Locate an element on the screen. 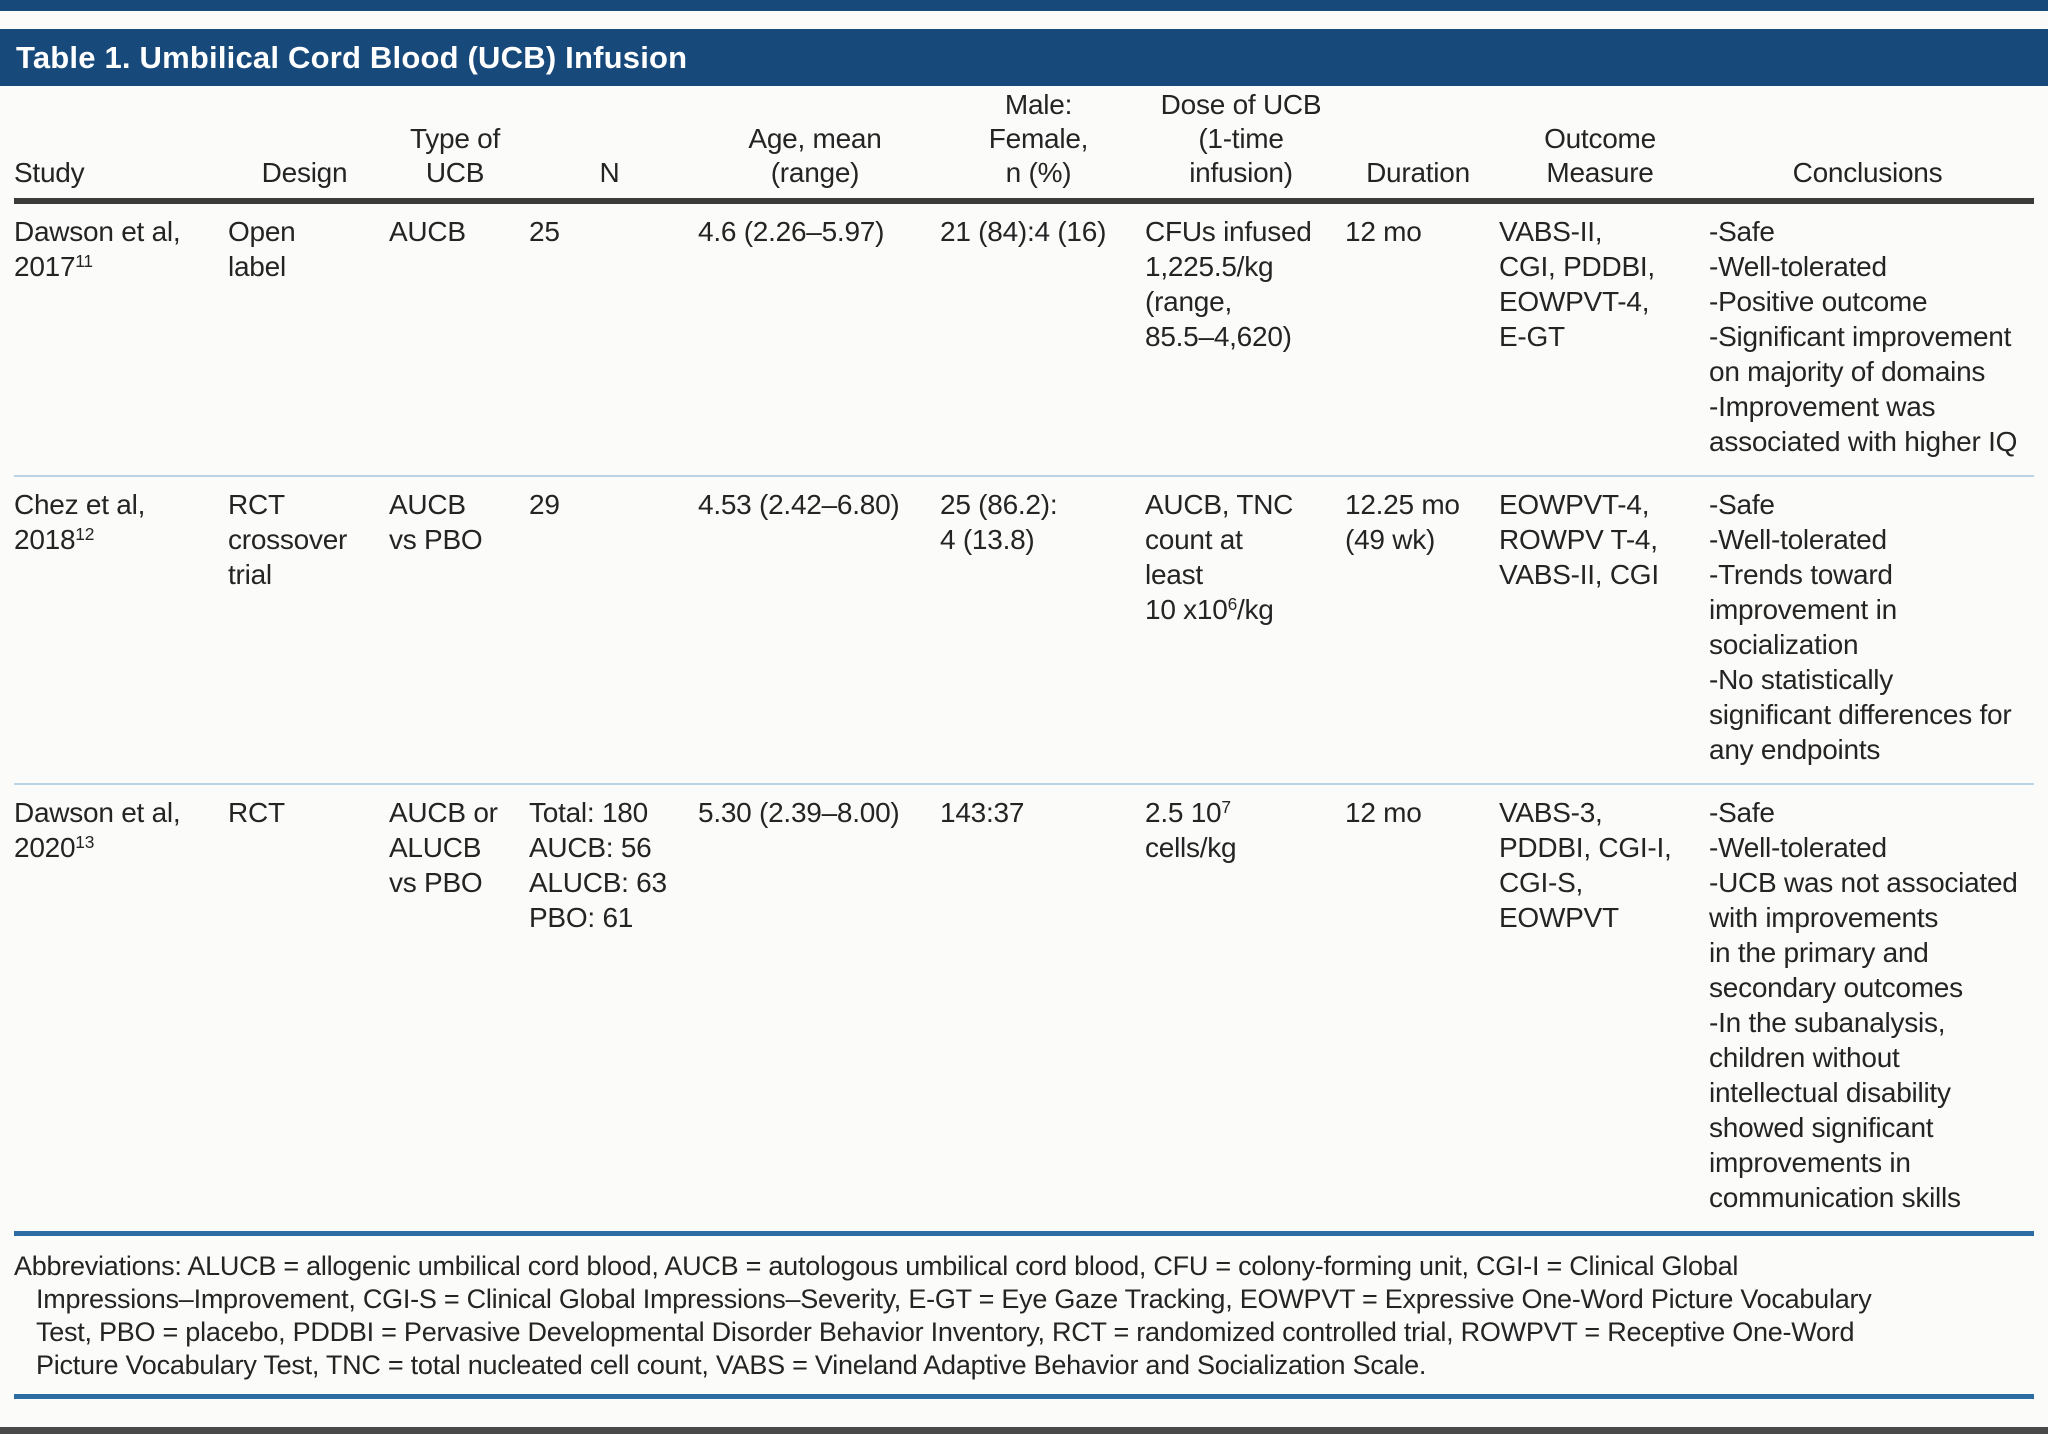 This screenshot has height=1434, width=2048. page-bottom-edge is located at coordinates (1024, 1430).